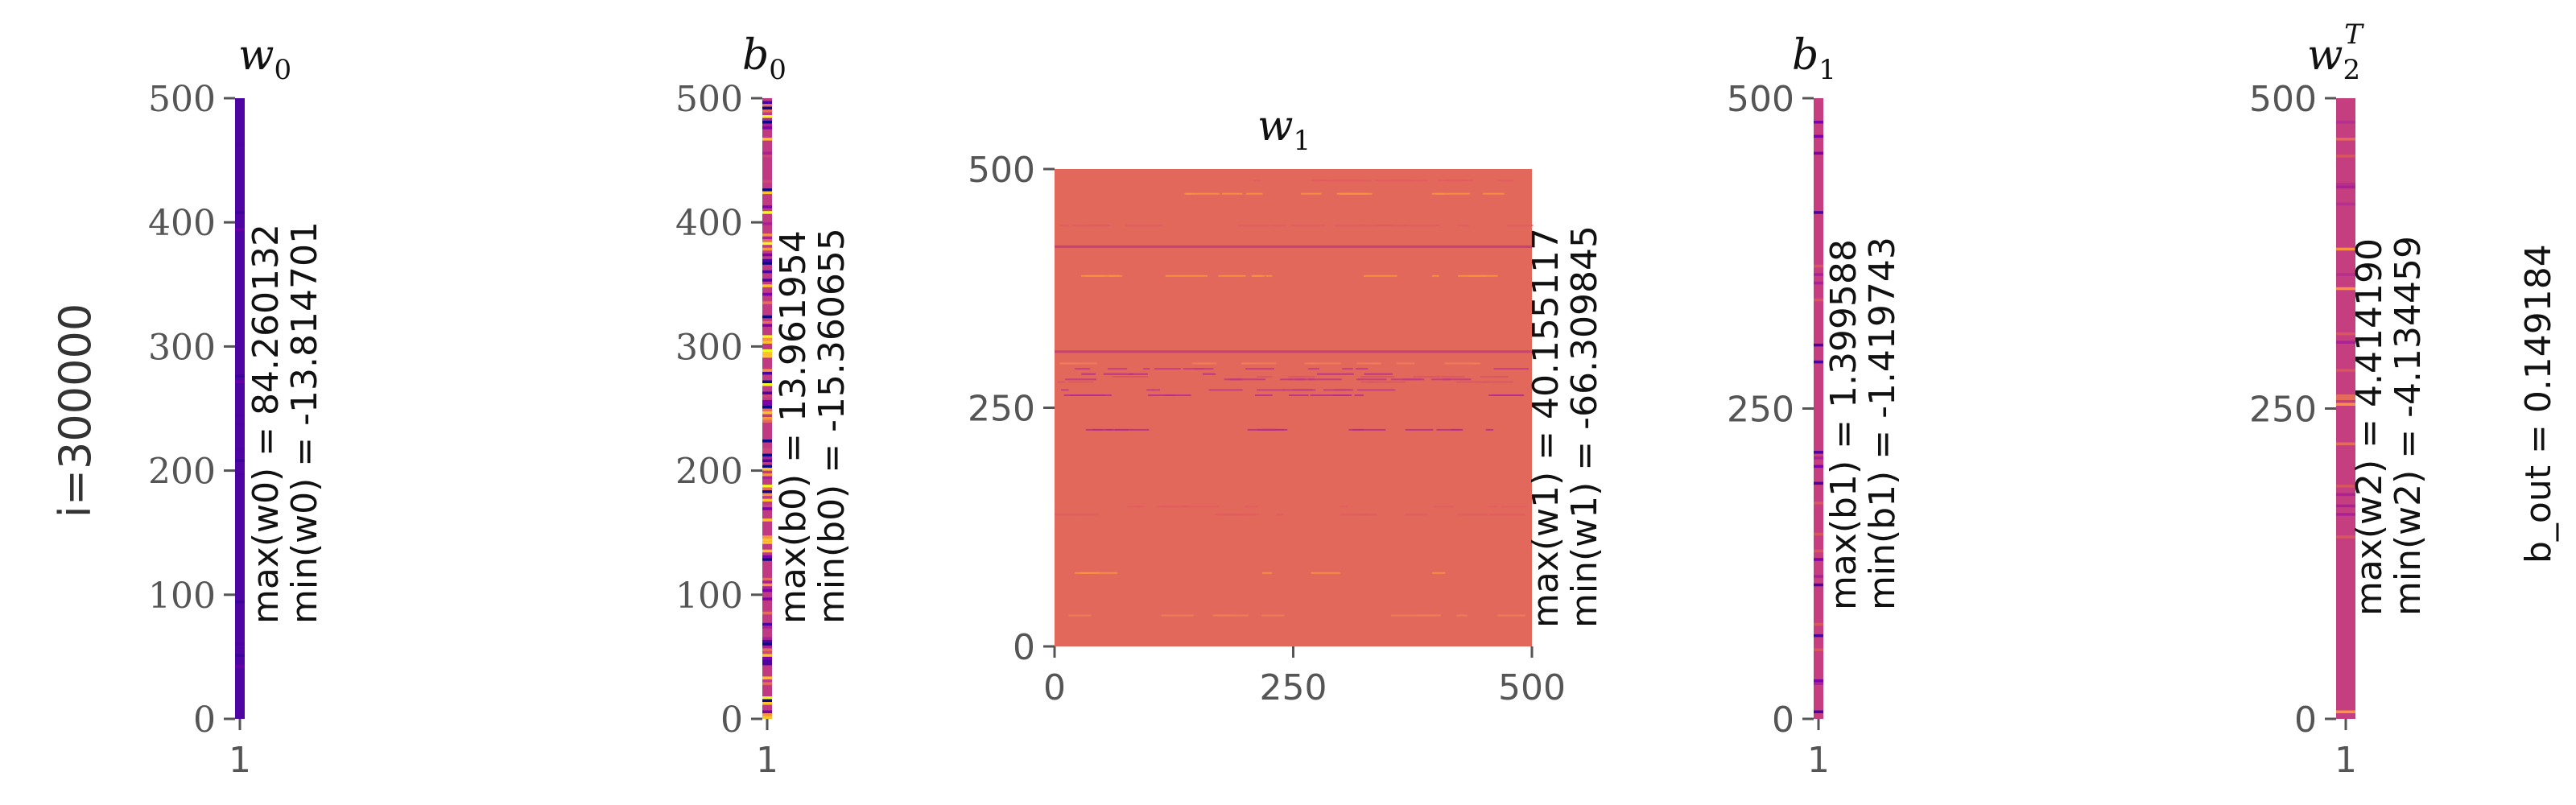 The height and width of the screenshot is (805, 2576). Describe the element at coordinates (304, 422) in the screenshot. I see `stat-min-w0: min(w0) = -13.814701` at that location.